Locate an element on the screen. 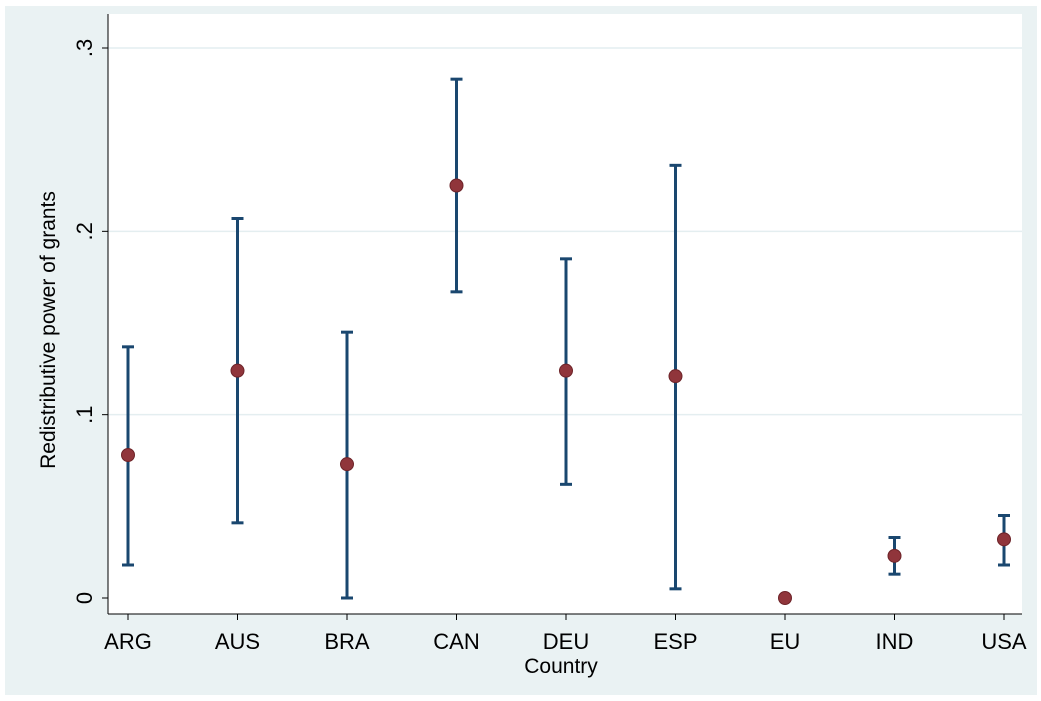 This screenshot has height=701, width=1041. y-axis-title: Redistributive power of grants is located at coordinates (48, 330).